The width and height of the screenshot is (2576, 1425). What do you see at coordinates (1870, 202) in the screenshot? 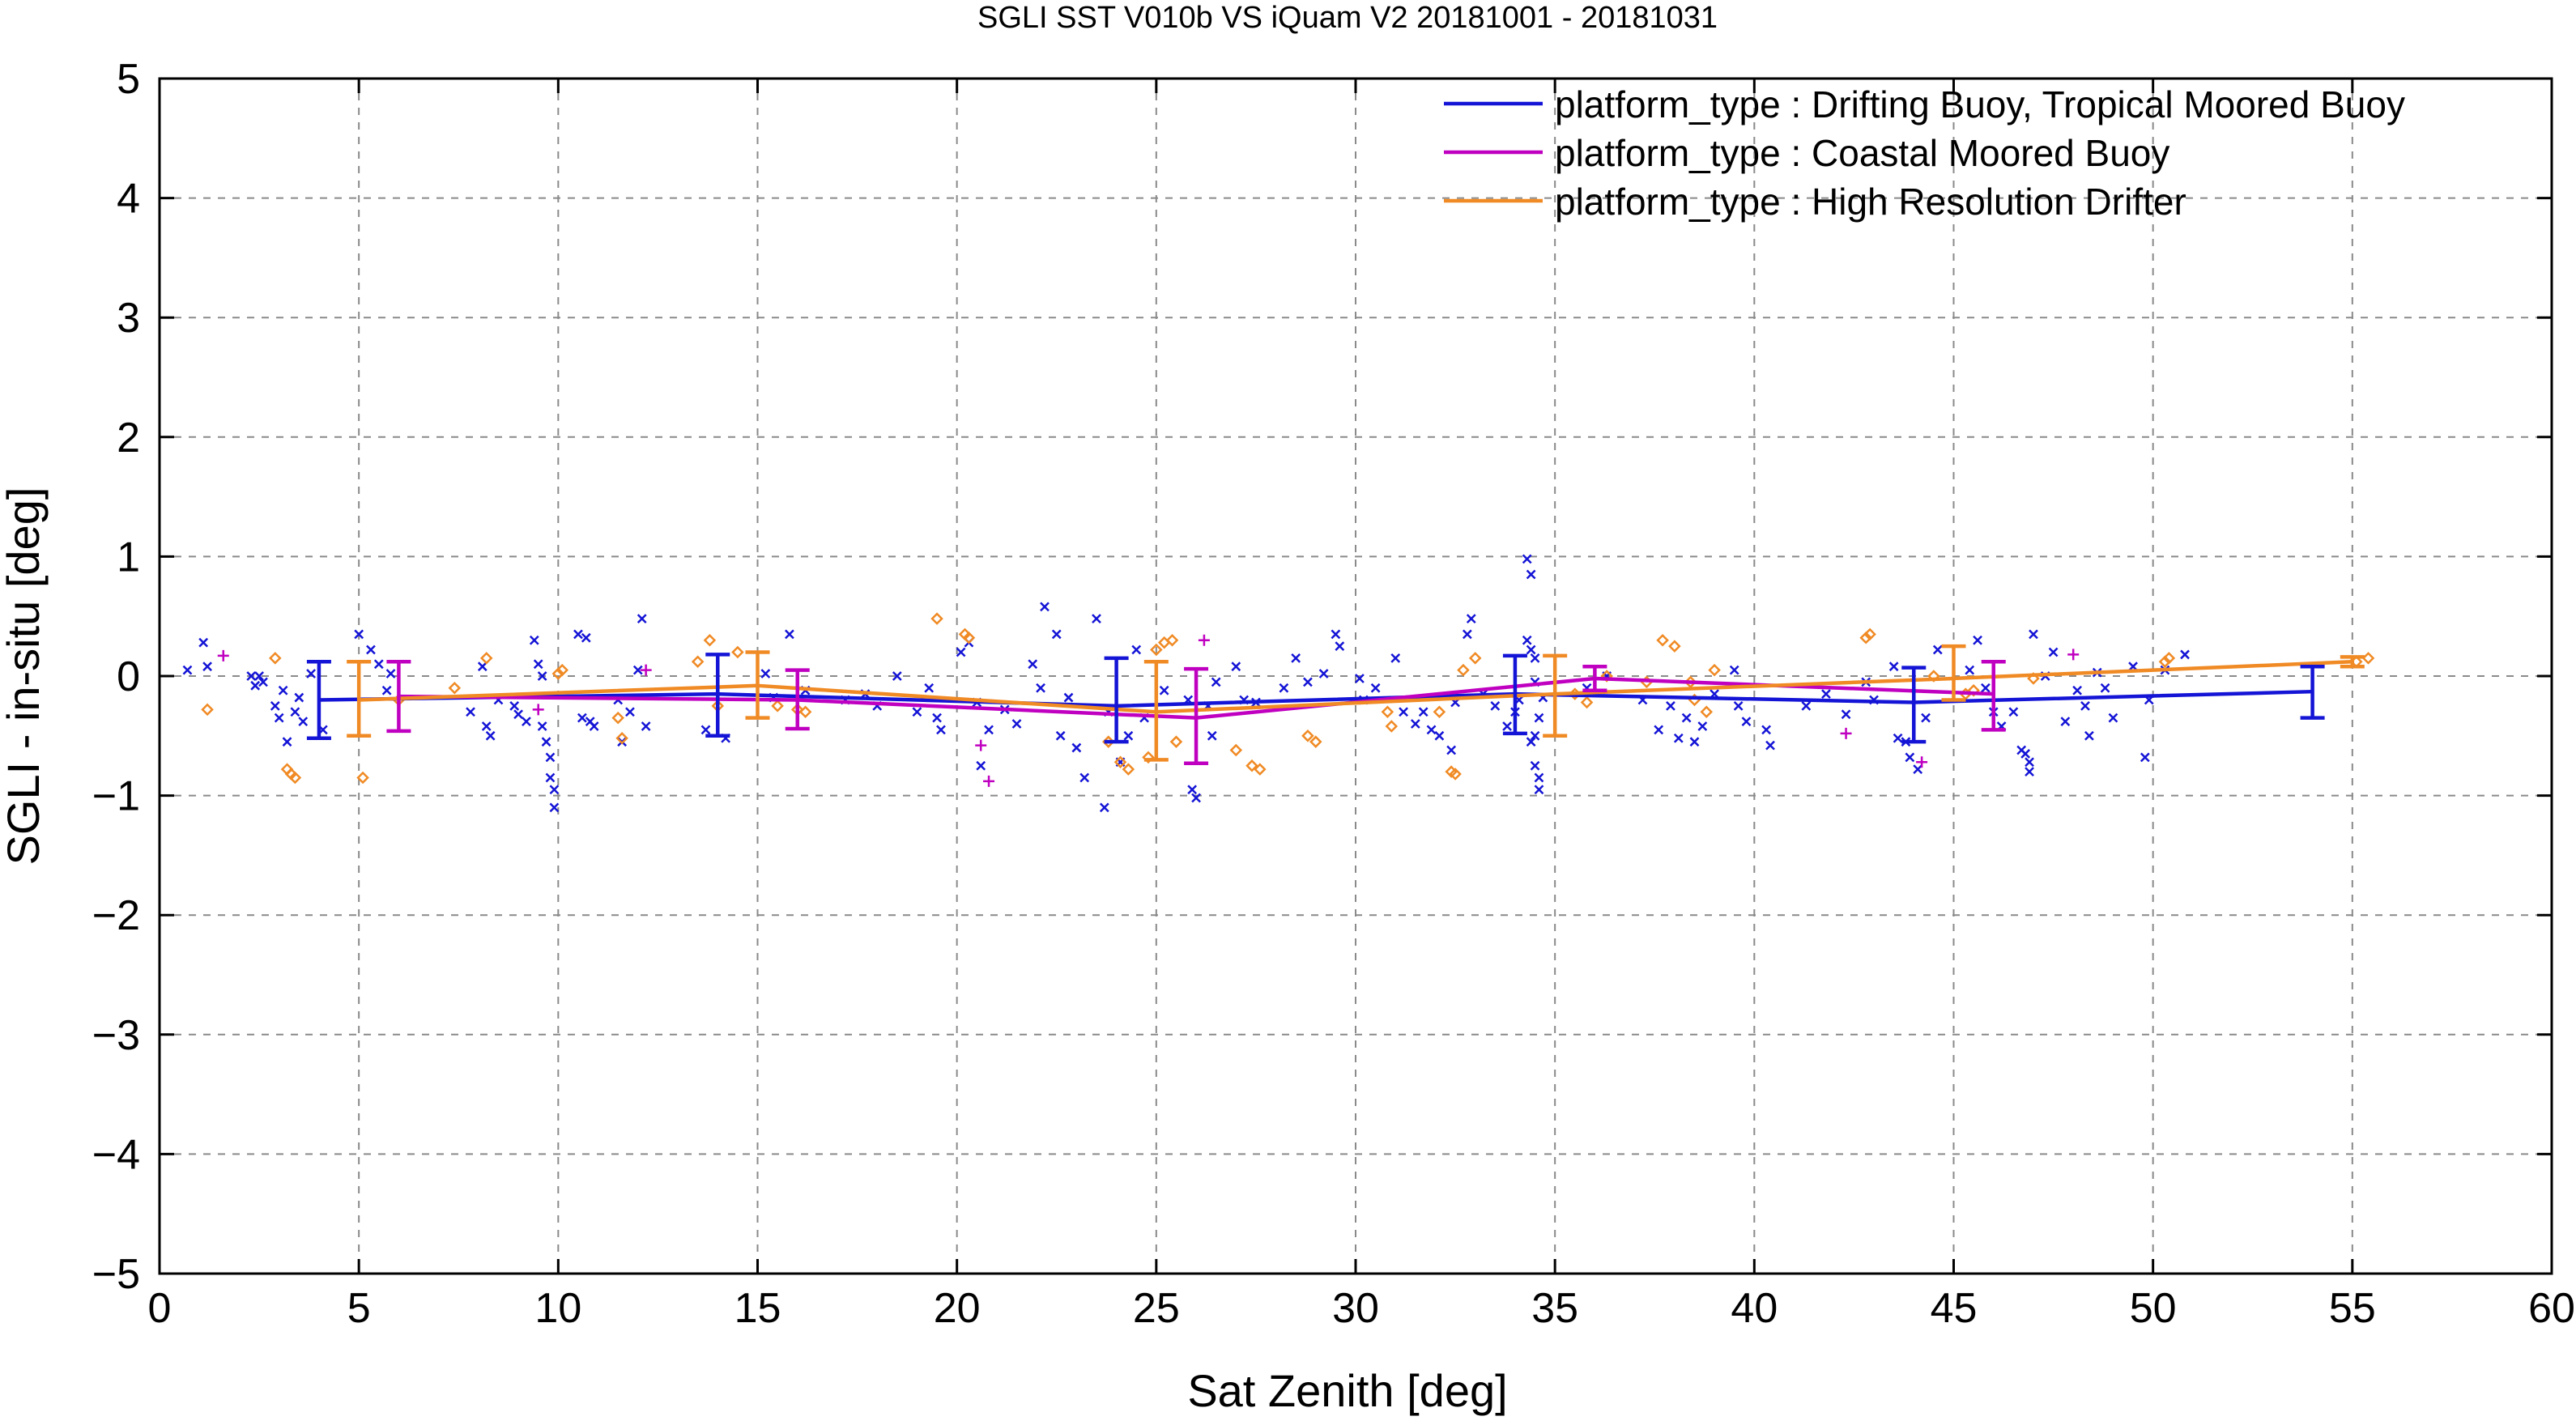
I see `legend-label: platform_type : High Resolution Drifter` at bounding box center [1870, 202].